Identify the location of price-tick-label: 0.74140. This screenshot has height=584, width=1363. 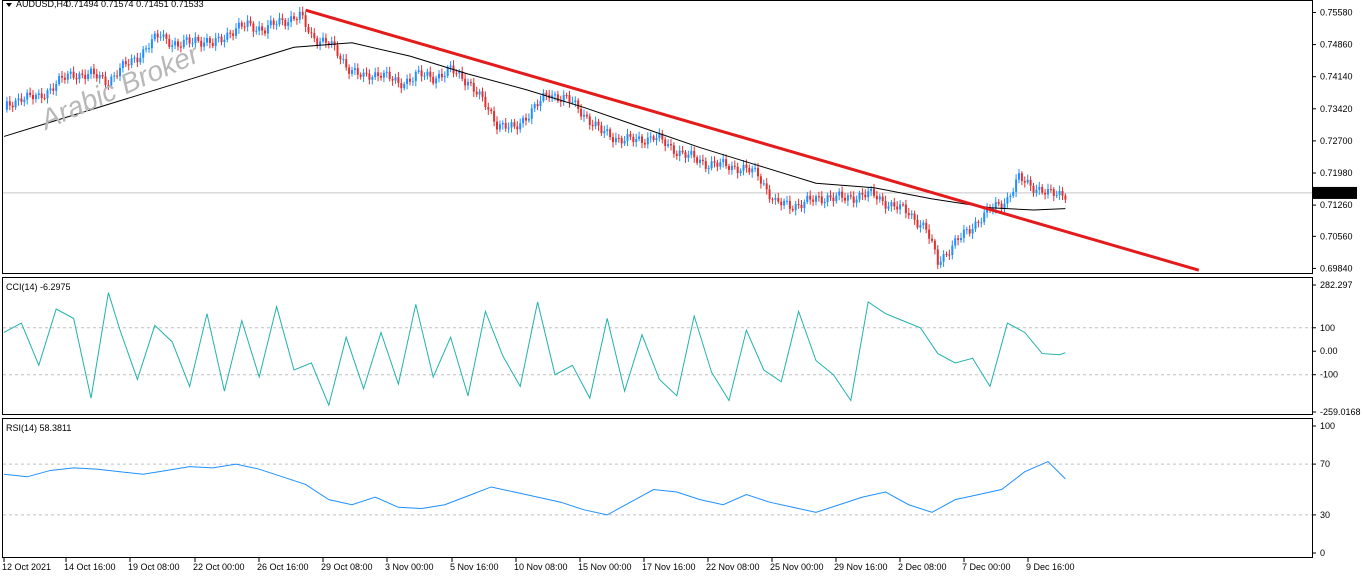
(1336, 77).